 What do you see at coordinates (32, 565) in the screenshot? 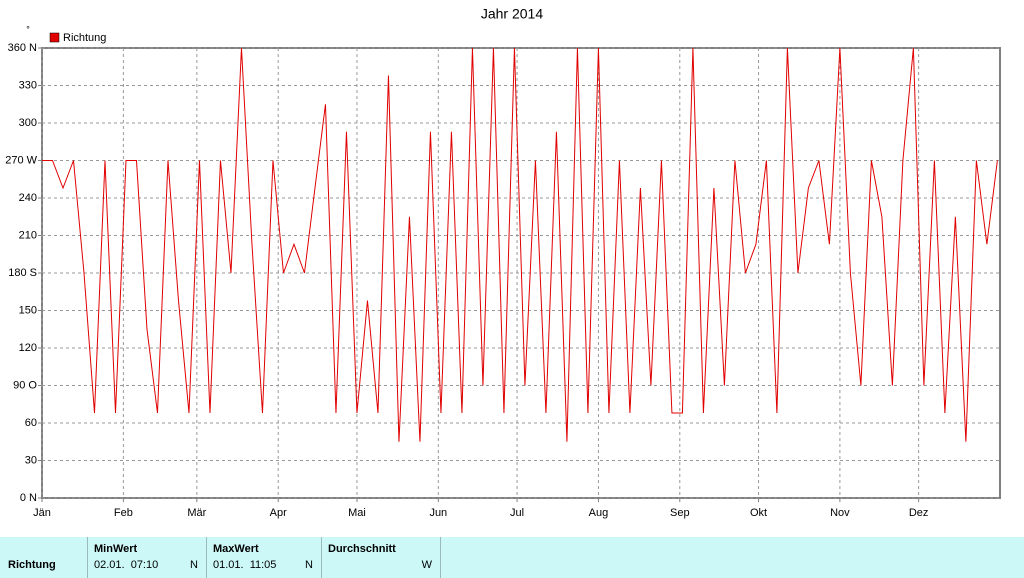
I see `row-label: Richtung` at bounding box center [32, 565].